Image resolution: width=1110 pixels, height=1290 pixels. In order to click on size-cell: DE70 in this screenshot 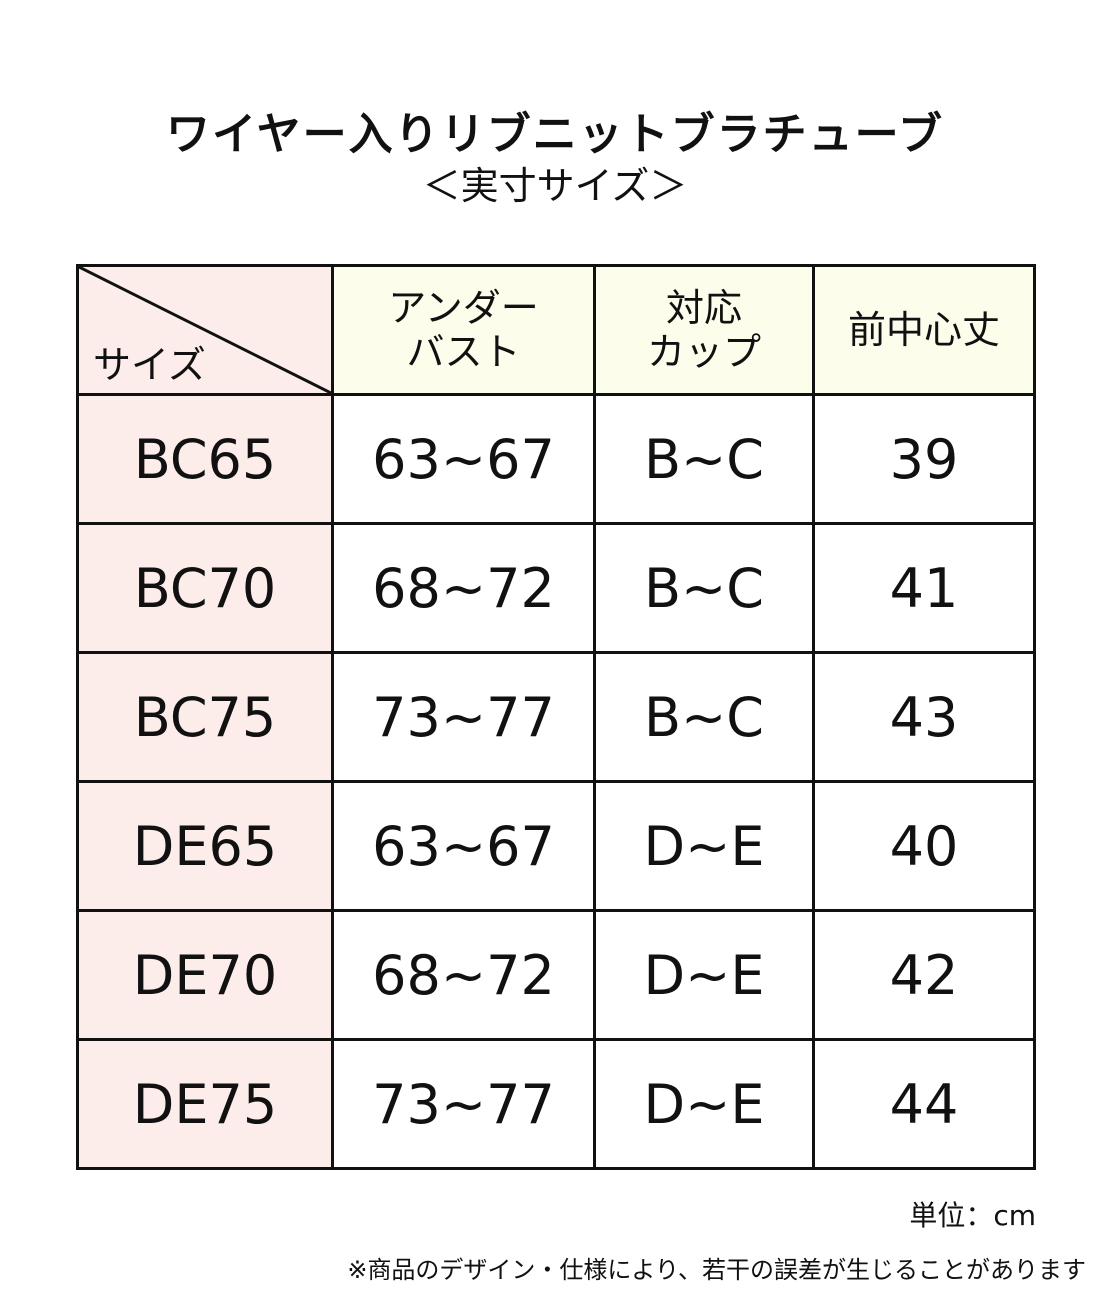, I will do `click(205, 975)`.